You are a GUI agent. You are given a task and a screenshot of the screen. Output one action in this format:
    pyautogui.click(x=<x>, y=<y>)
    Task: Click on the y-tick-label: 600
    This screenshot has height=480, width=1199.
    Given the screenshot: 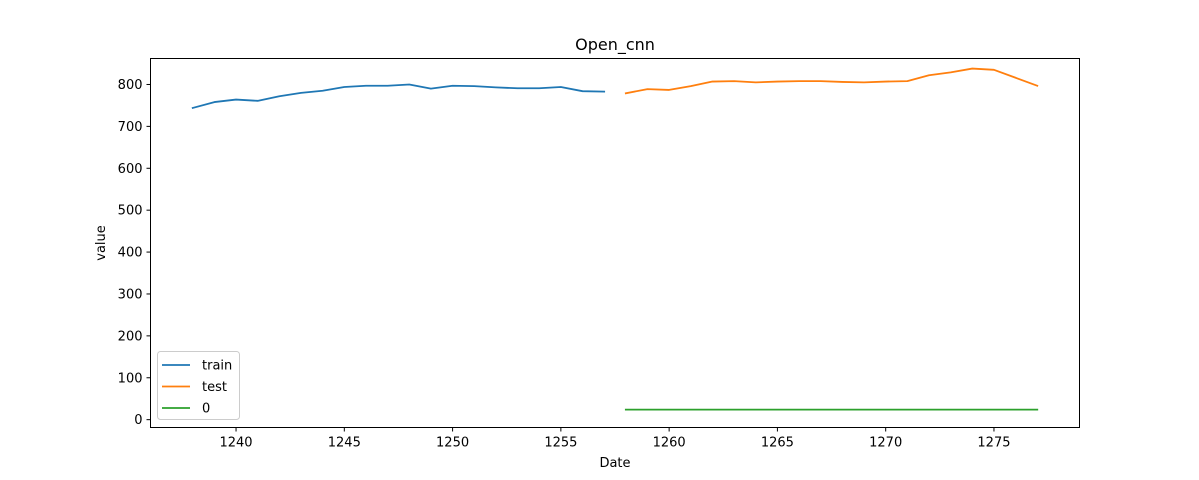 What is the action you would take?
    pyautogui.click(x=130, y=169)
    